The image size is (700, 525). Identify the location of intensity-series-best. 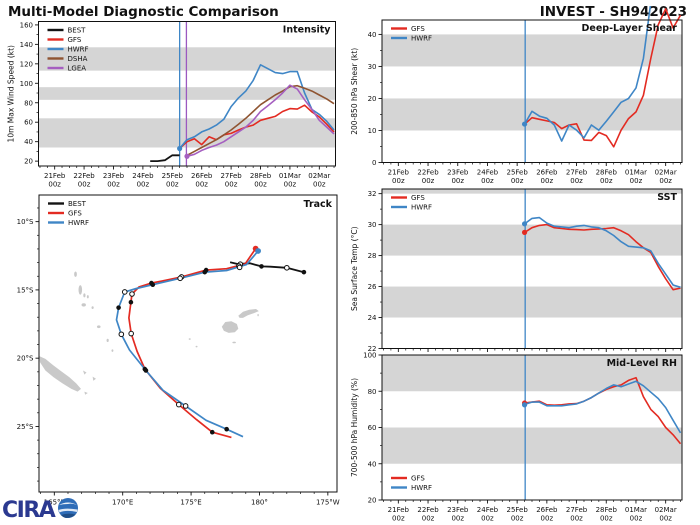
(165, 158).